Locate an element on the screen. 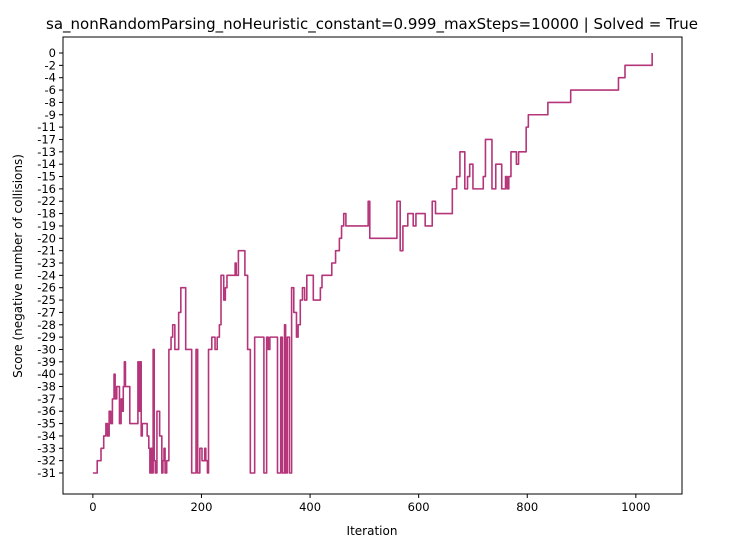  x-tick-label: 200 is located at coordinates (201, 507).